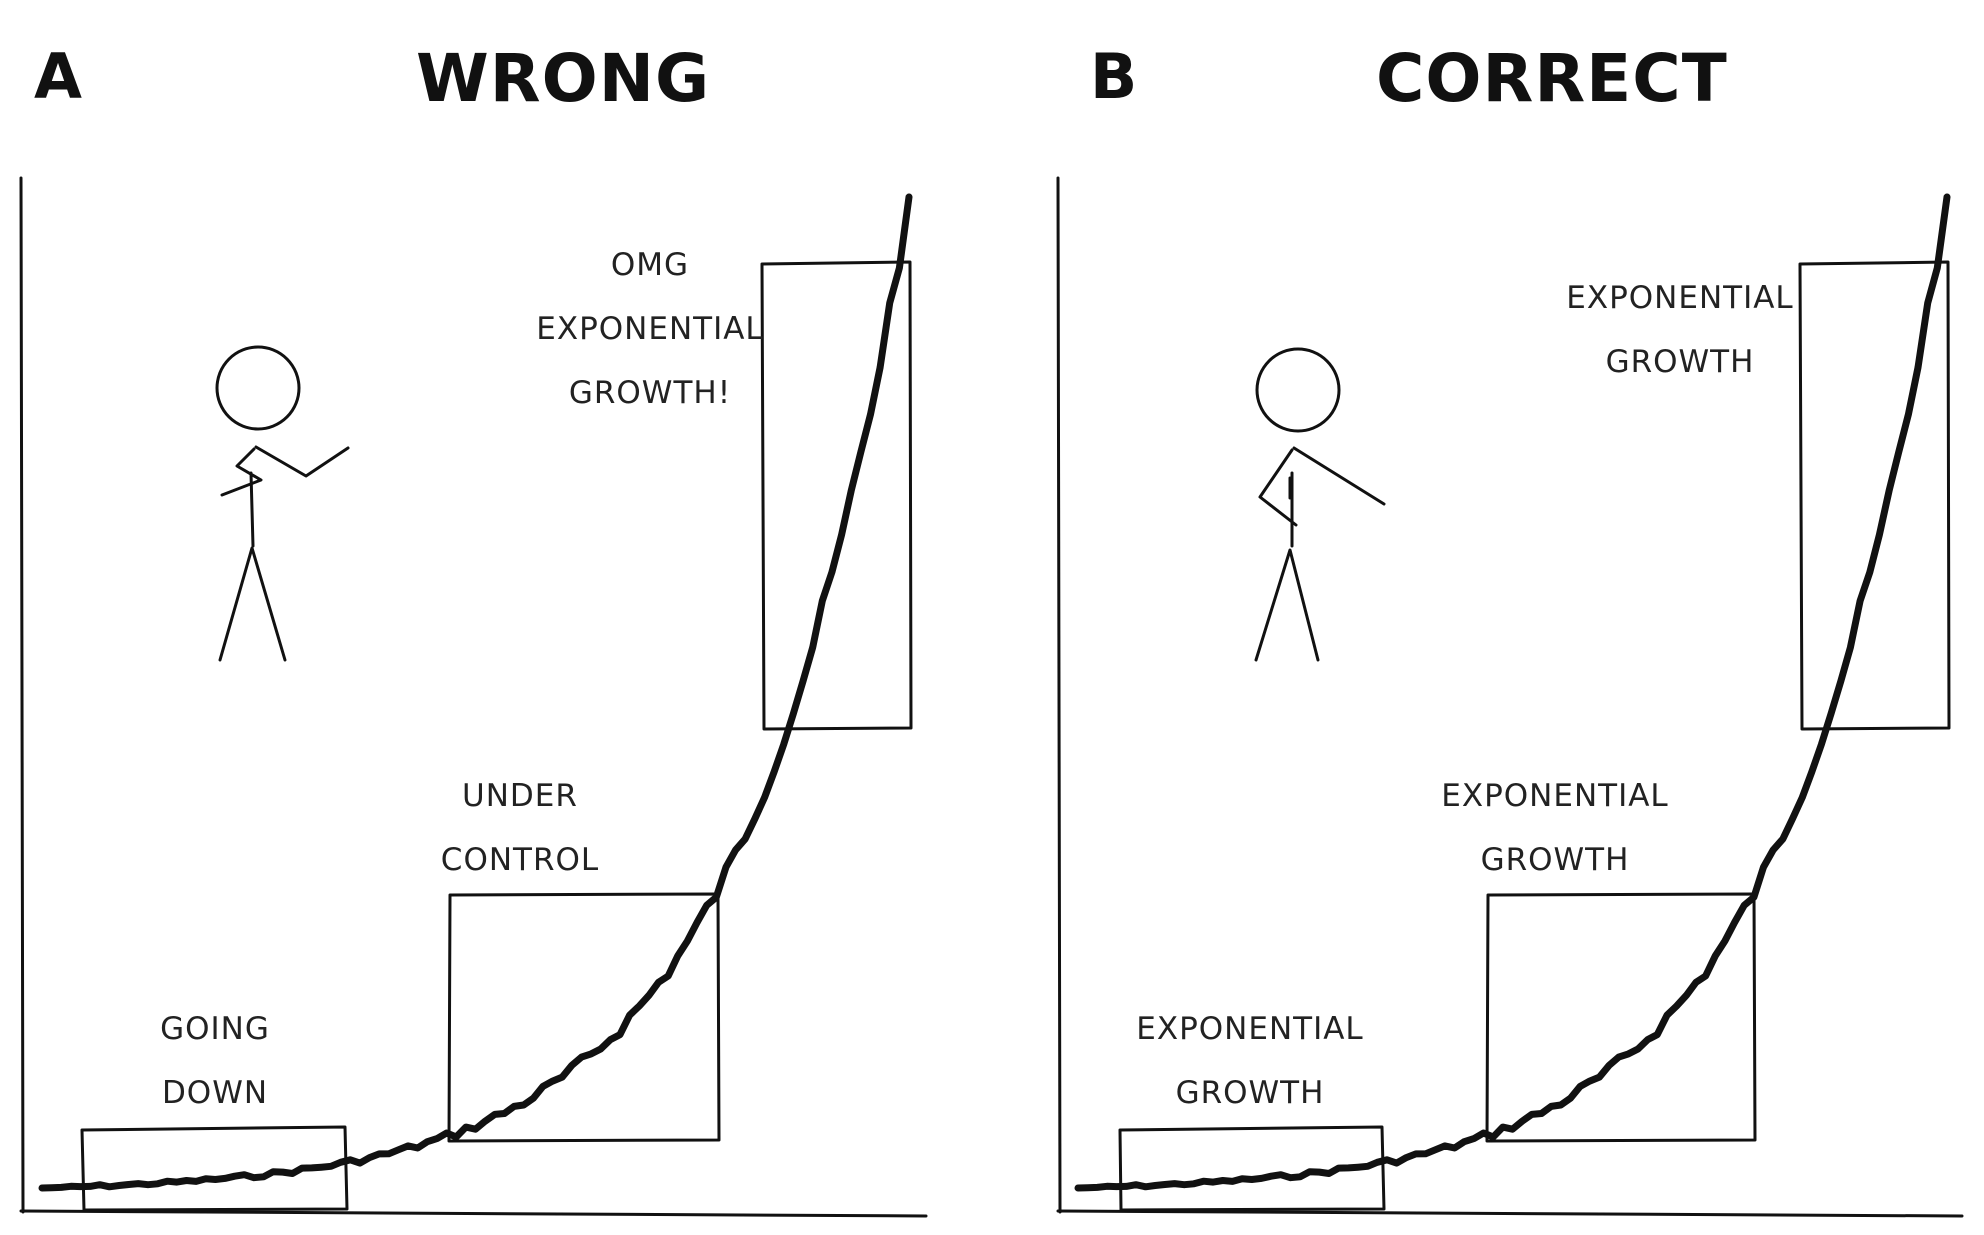  Describe the element at coordinates (1298, 390) in the screenshot. I see `panel-b-figure-head` at that location.